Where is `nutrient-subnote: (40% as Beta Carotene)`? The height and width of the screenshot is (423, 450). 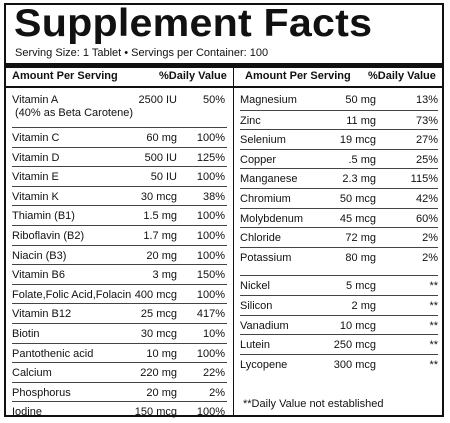
nutrient-subnote: (40% as Beta Carotene) is located at coordinates (74, 113).